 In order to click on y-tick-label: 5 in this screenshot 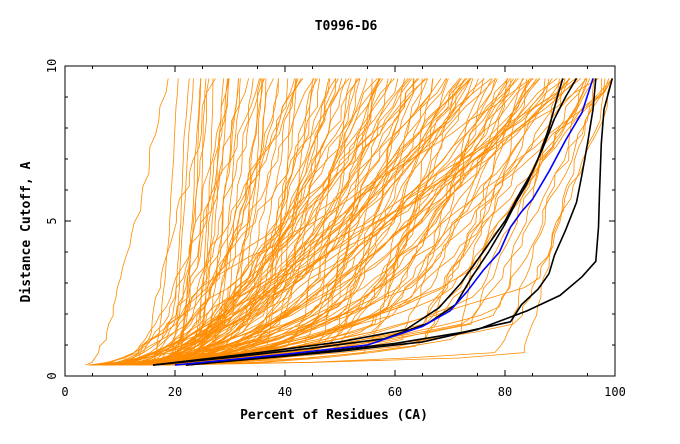, I will do `click(52, 220)`.